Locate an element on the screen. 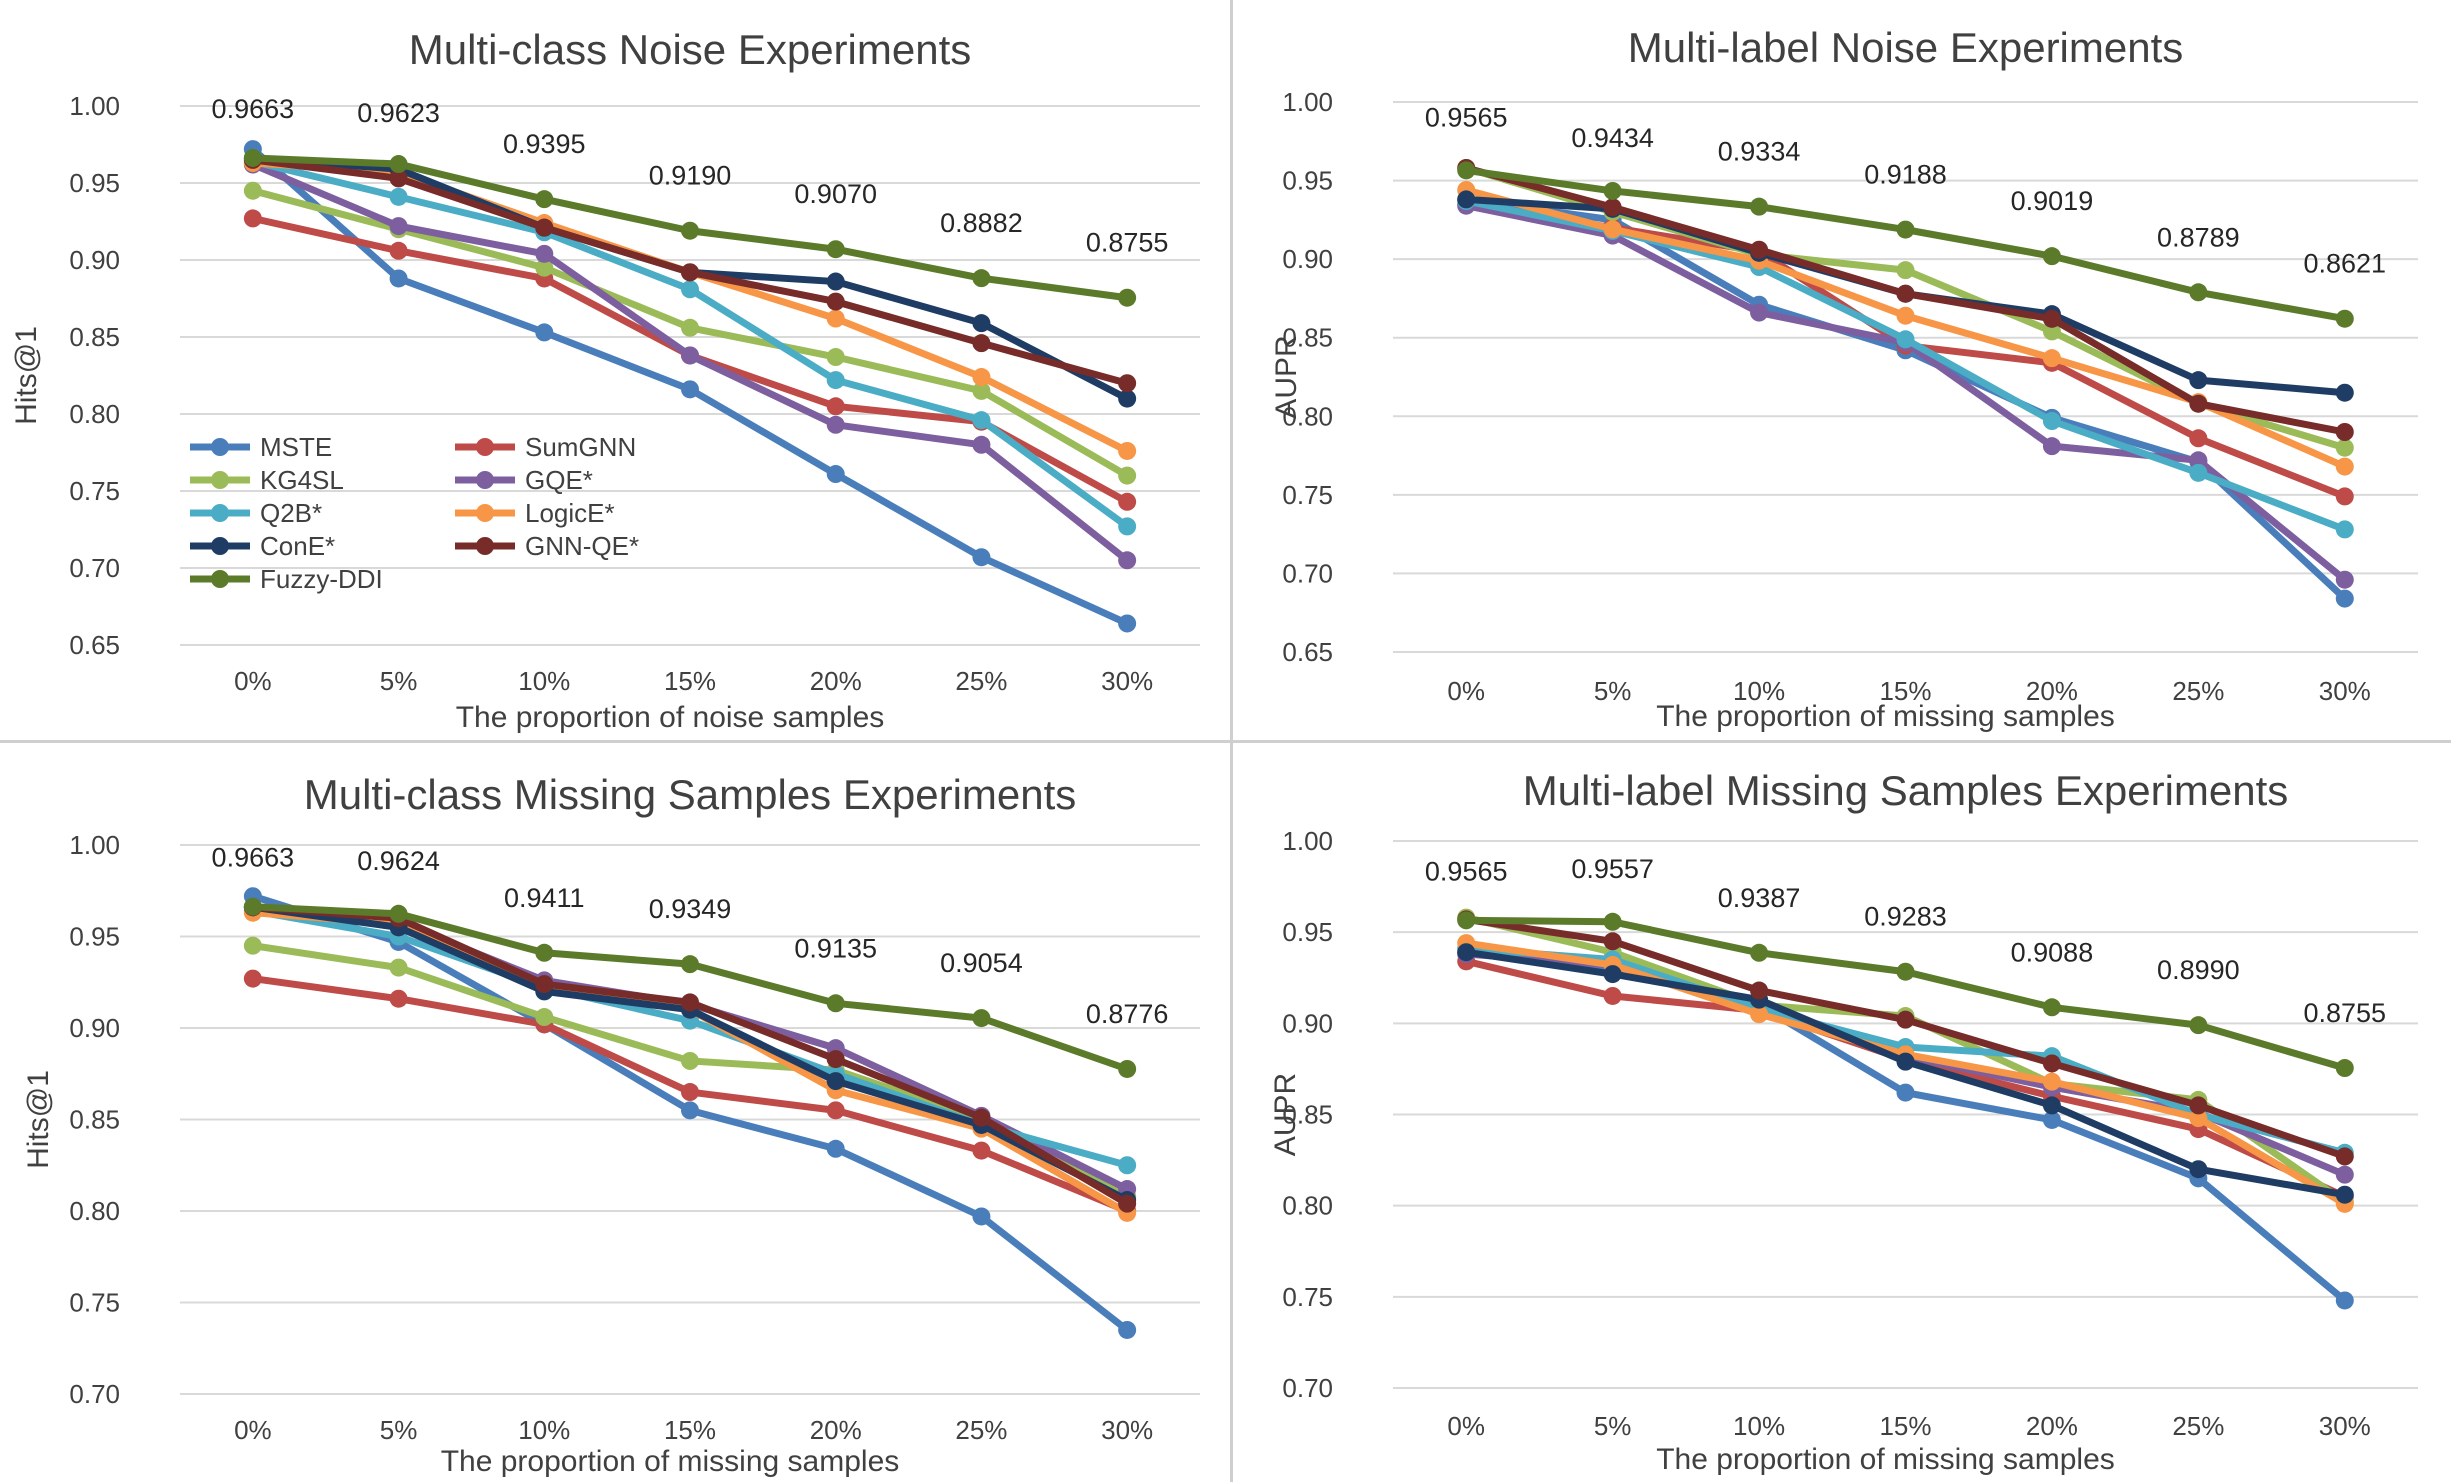 The width and height of the screenshot is (2451, 1482). x-tick-label: 10% is located at coordinates (544, 1430).